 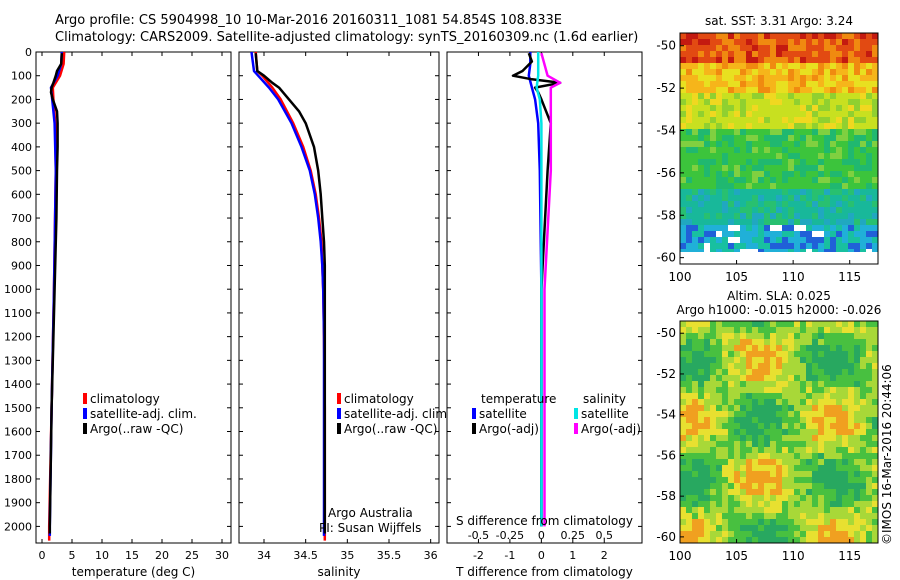 What do you see at coordinates (85, 398) in the screenshot?
I see `temperature-legend-swatch` at bounding box center [85, 398].